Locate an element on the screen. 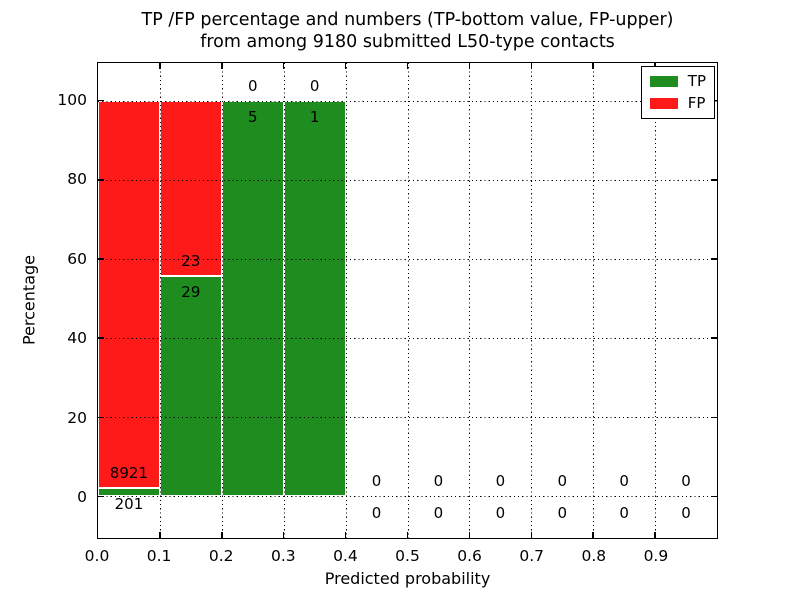  tp-count-label: 29 is located at coordinates (191, 291).